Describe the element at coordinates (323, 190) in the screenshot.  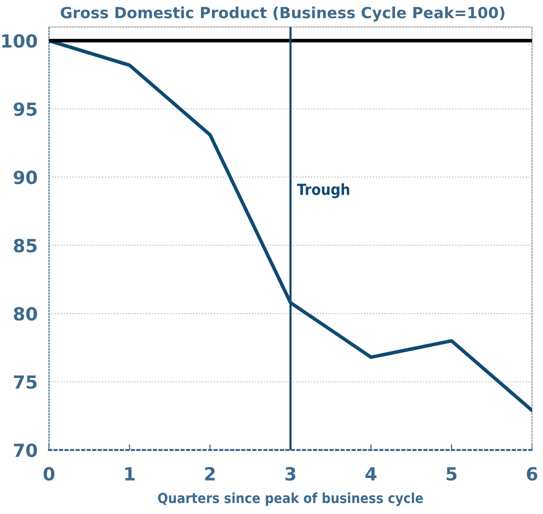
I see `ref-line-label: Trough` at that location.